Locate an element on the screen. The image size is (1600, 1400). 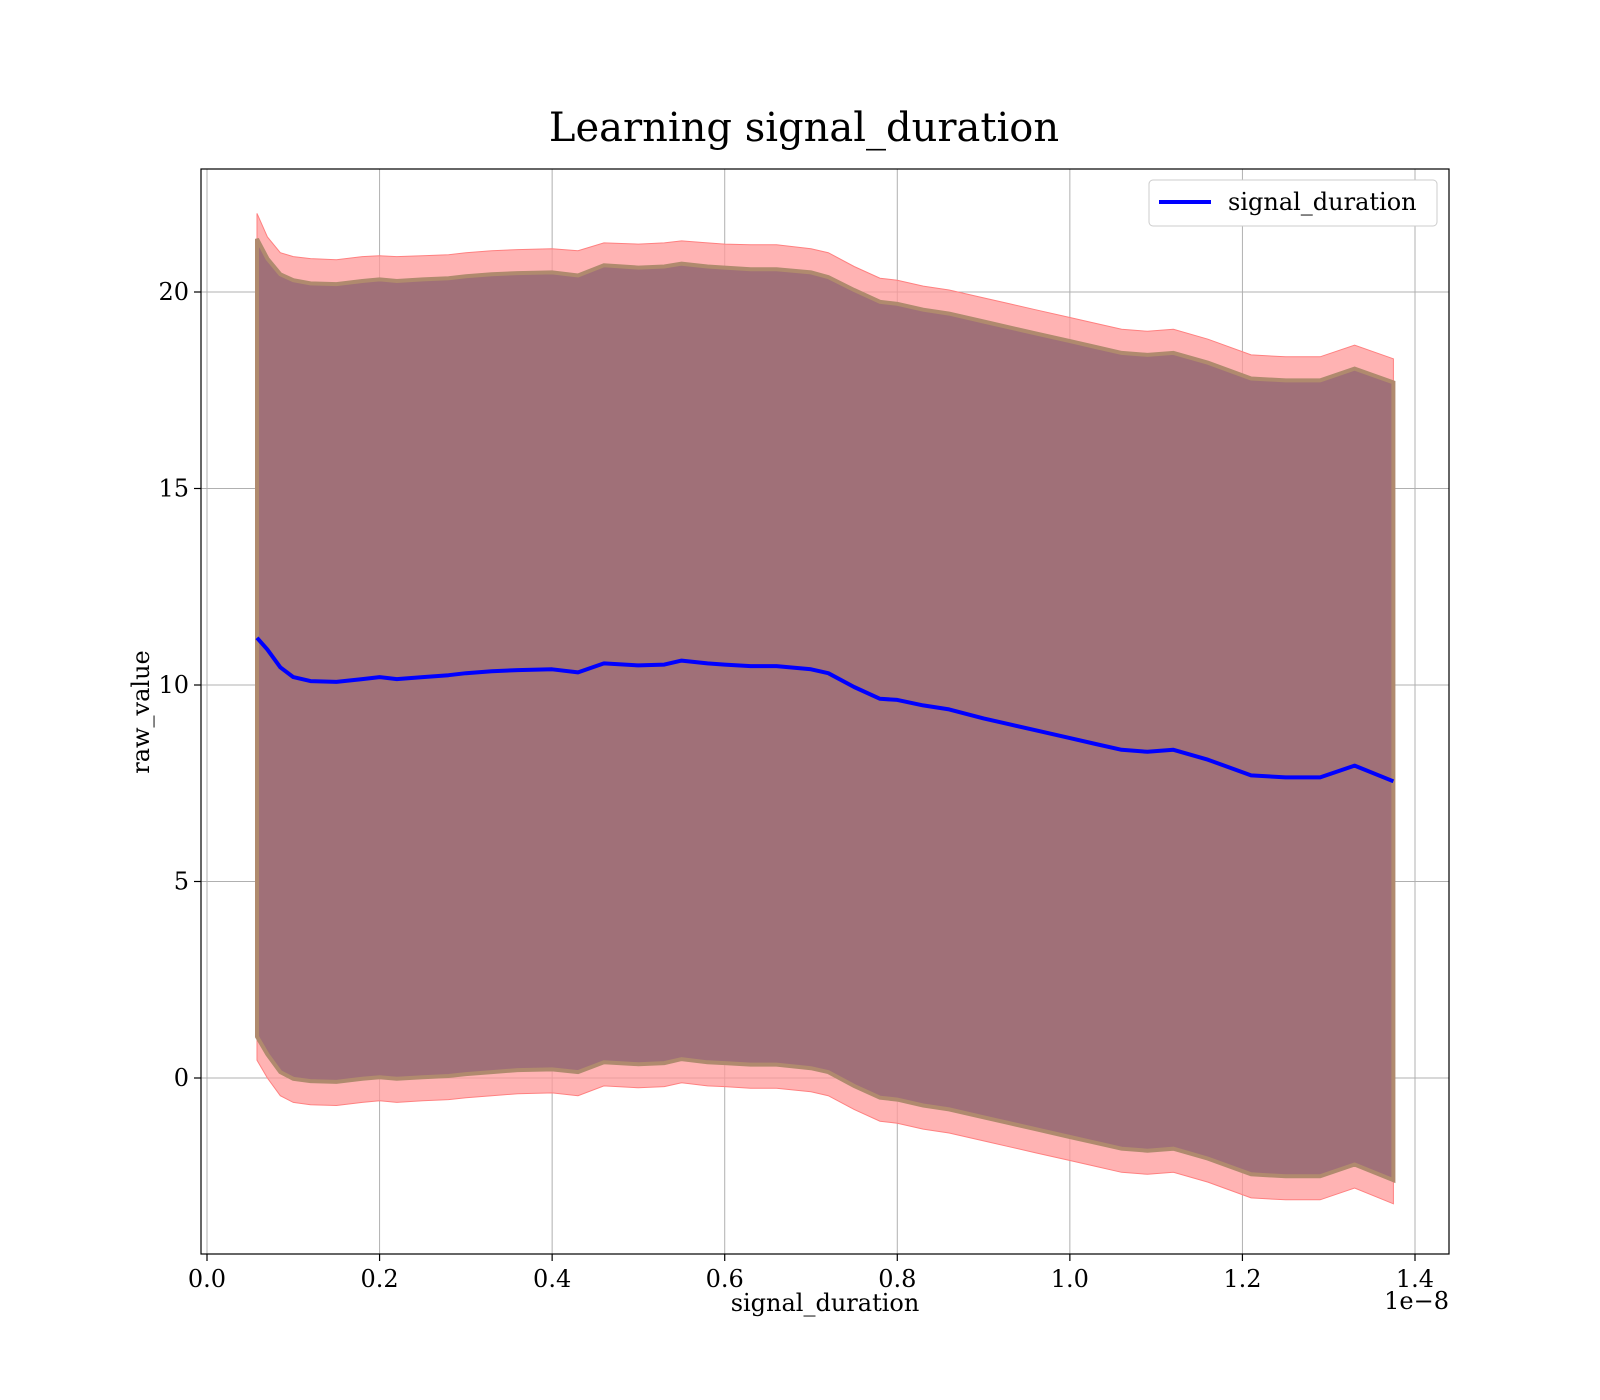
series-lines is located at coordinates (825, 710).